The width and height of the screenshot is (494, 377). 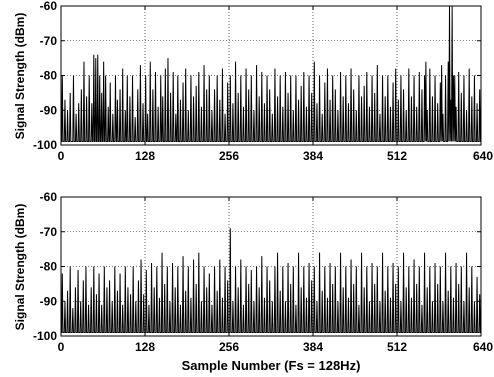 What do you see at coordinates (145, 156) in the screenshot?
I see `top-xtick-label-1: 128` at bounding box center [145, 156].